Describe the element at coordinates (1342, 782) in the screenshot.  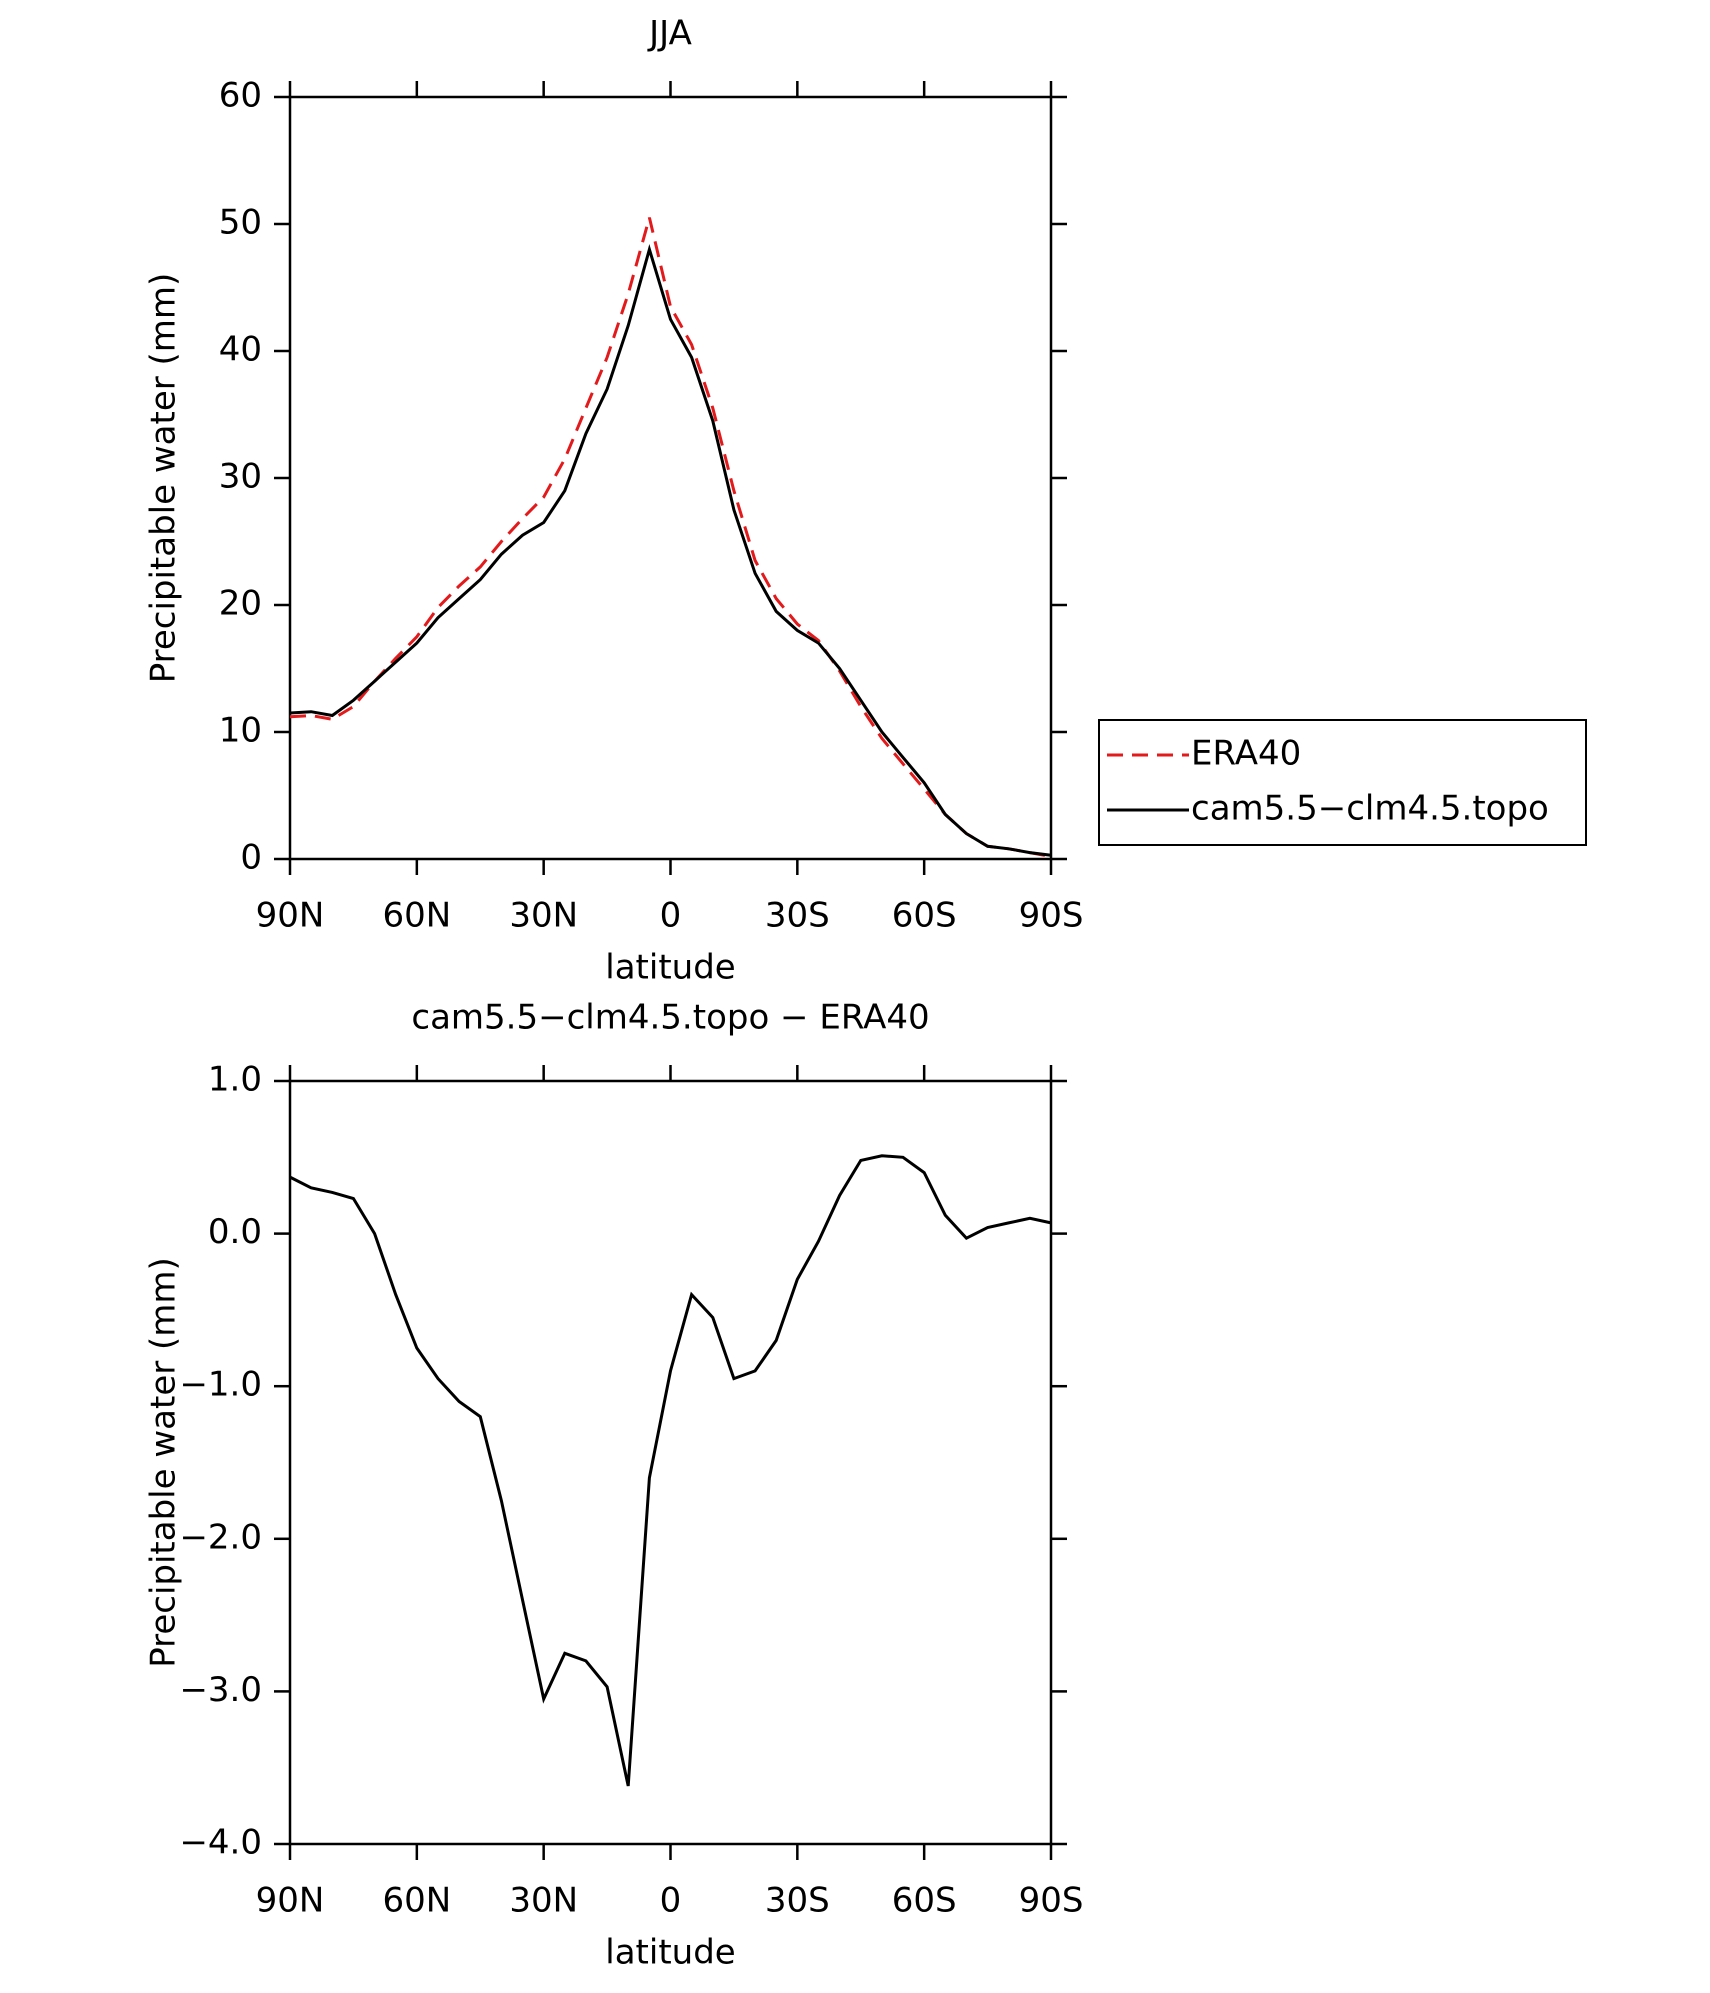
I see `legend-box` at that location.